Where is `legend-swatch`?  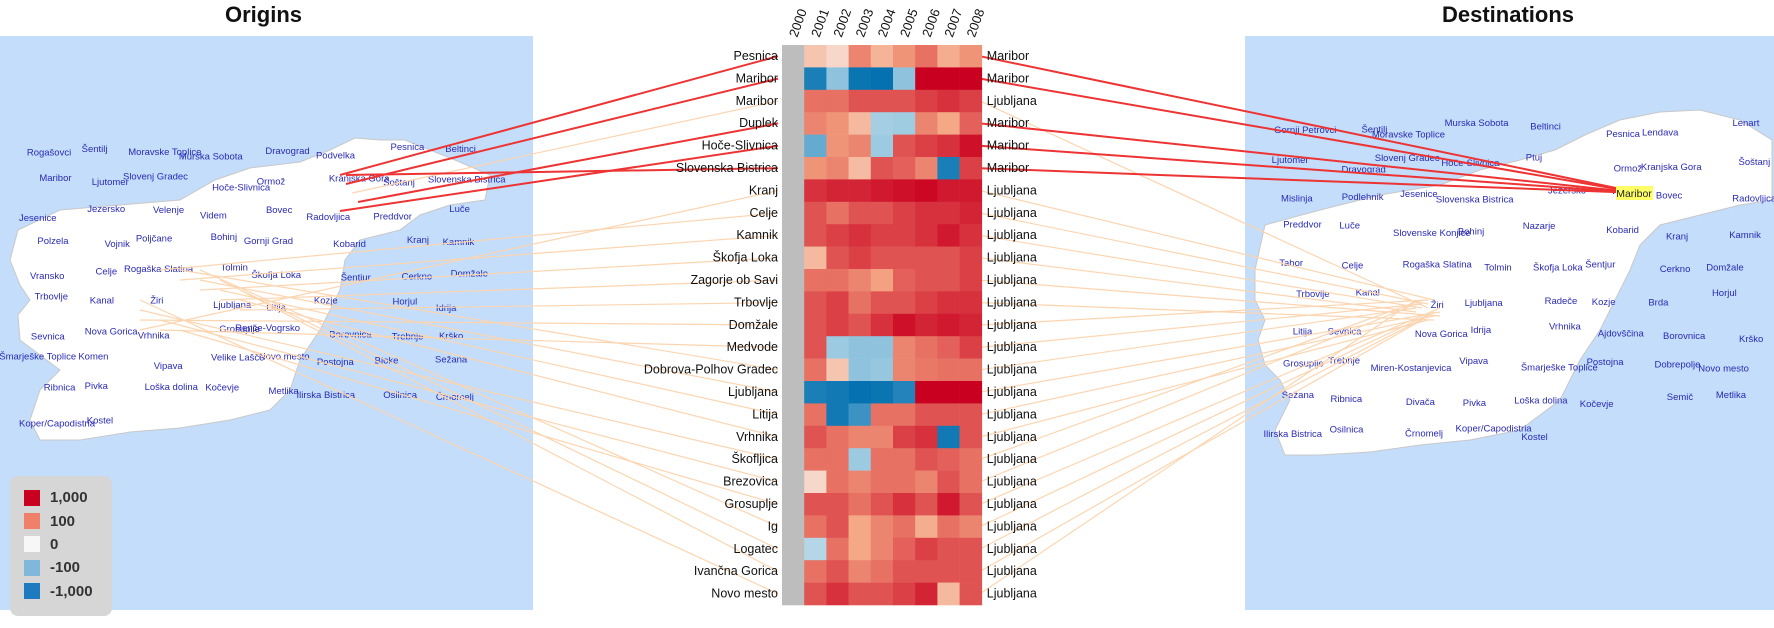 legend-swatch is located at coordinates (32, 567).